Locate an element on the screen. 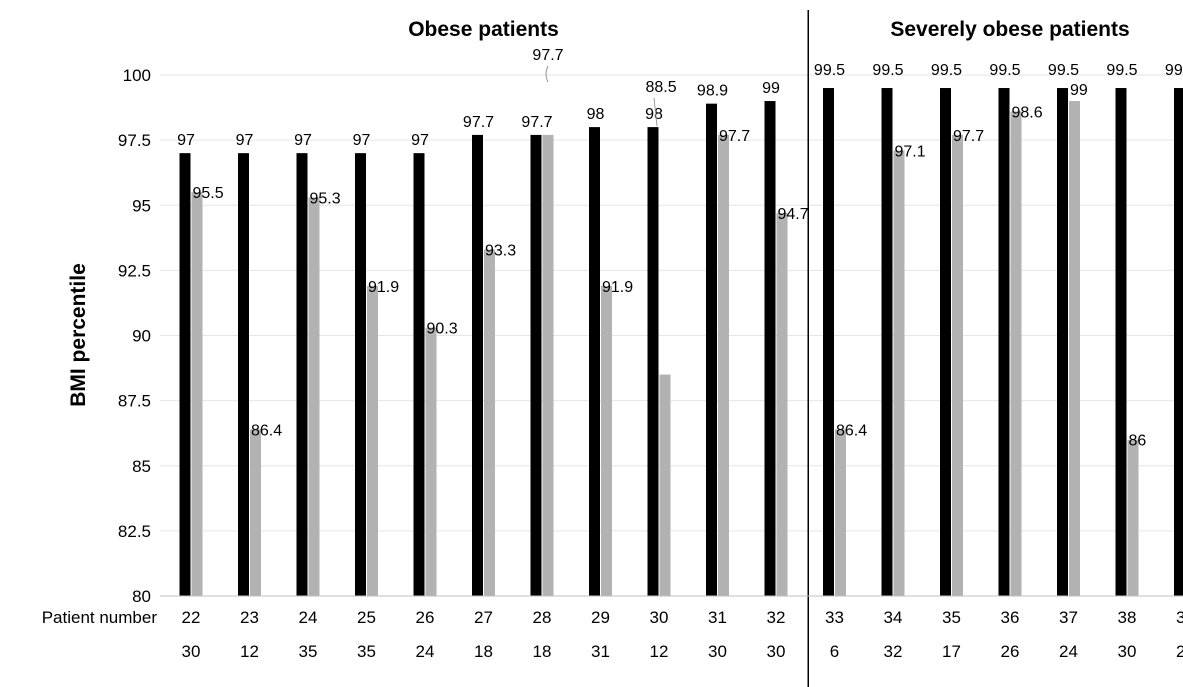  x-category-label: 25 is located at coordinates (366, 617).